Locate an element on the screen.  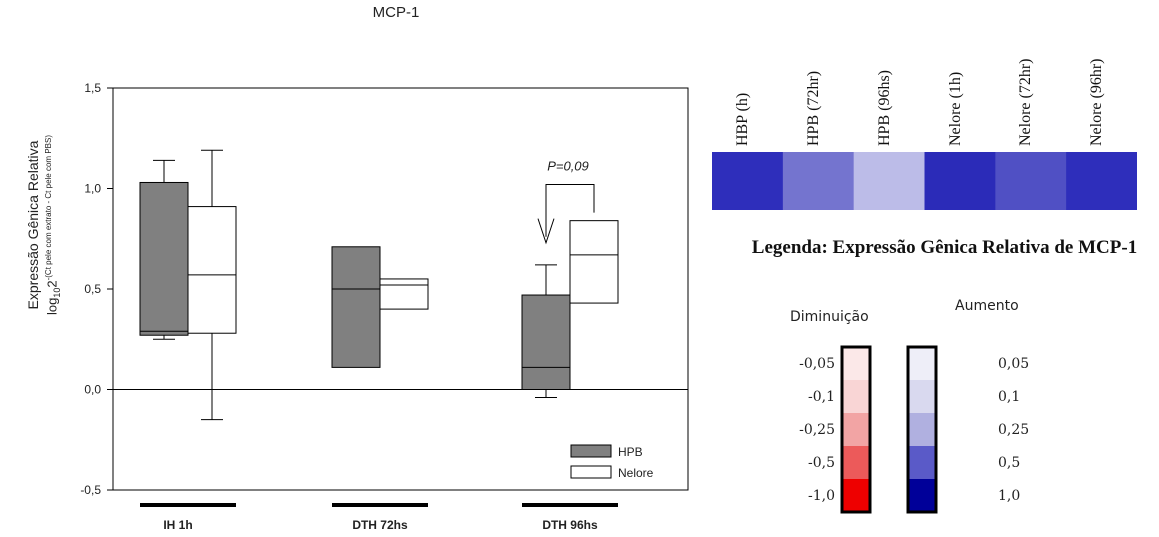
decrease-label: Diminuição is located at coordinates (829, 317).